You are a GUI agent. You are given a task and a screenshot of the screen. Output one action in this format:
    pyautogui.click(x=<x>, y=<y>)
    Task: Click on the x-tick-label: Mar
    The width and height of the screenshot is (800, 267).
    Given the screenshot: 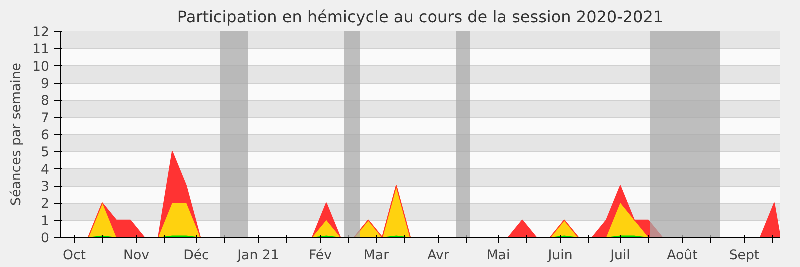 What is the action you would take?
    pyautogui.click(x=377, y=256)
    